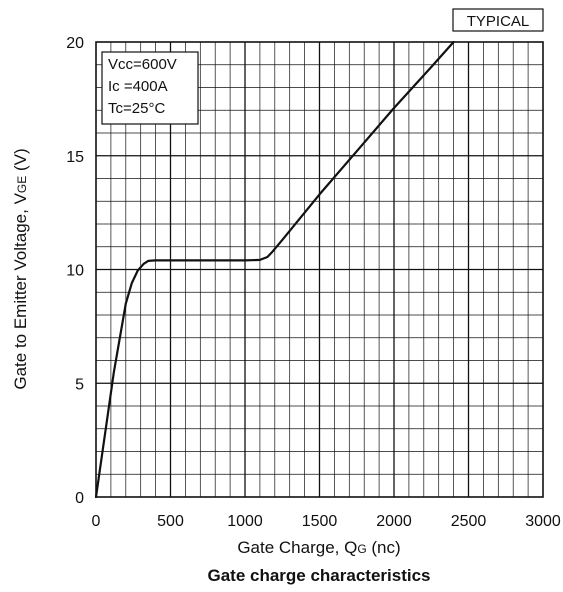 The height and width of the screenshot is (592, 563). I want to click on x-tick-label: 0, so click(96, 521).